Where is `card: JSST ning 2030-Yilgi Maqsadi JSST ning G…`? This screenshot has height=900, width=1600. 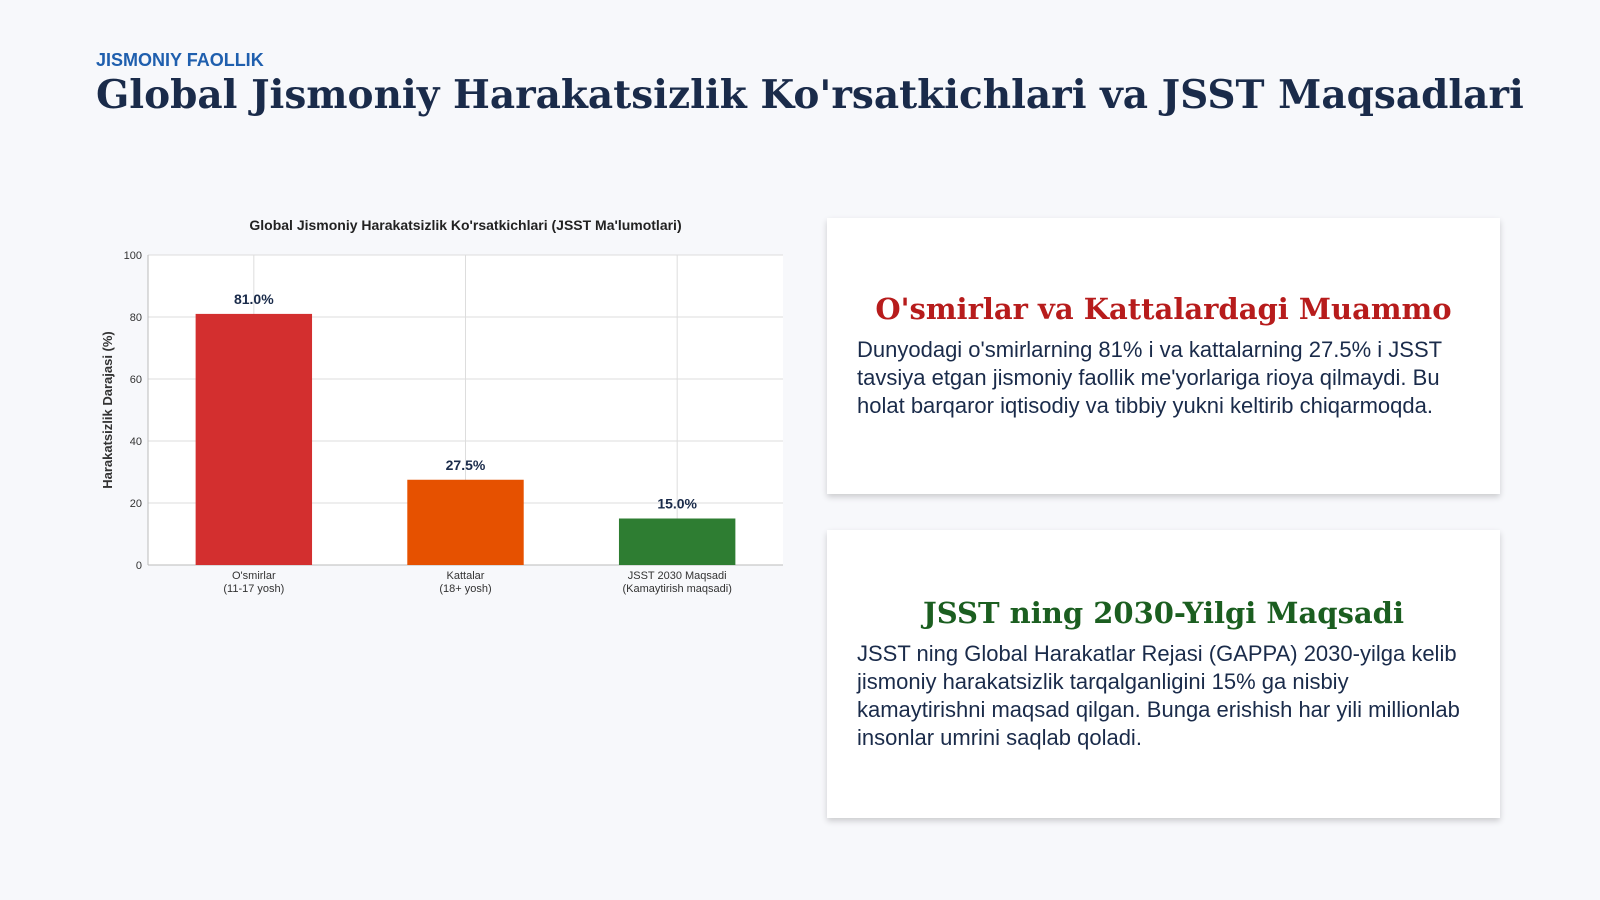
card: JSST ning 2030-Yilgi Maqsadi JSST ning G… is located at coordinates (1163, 674).